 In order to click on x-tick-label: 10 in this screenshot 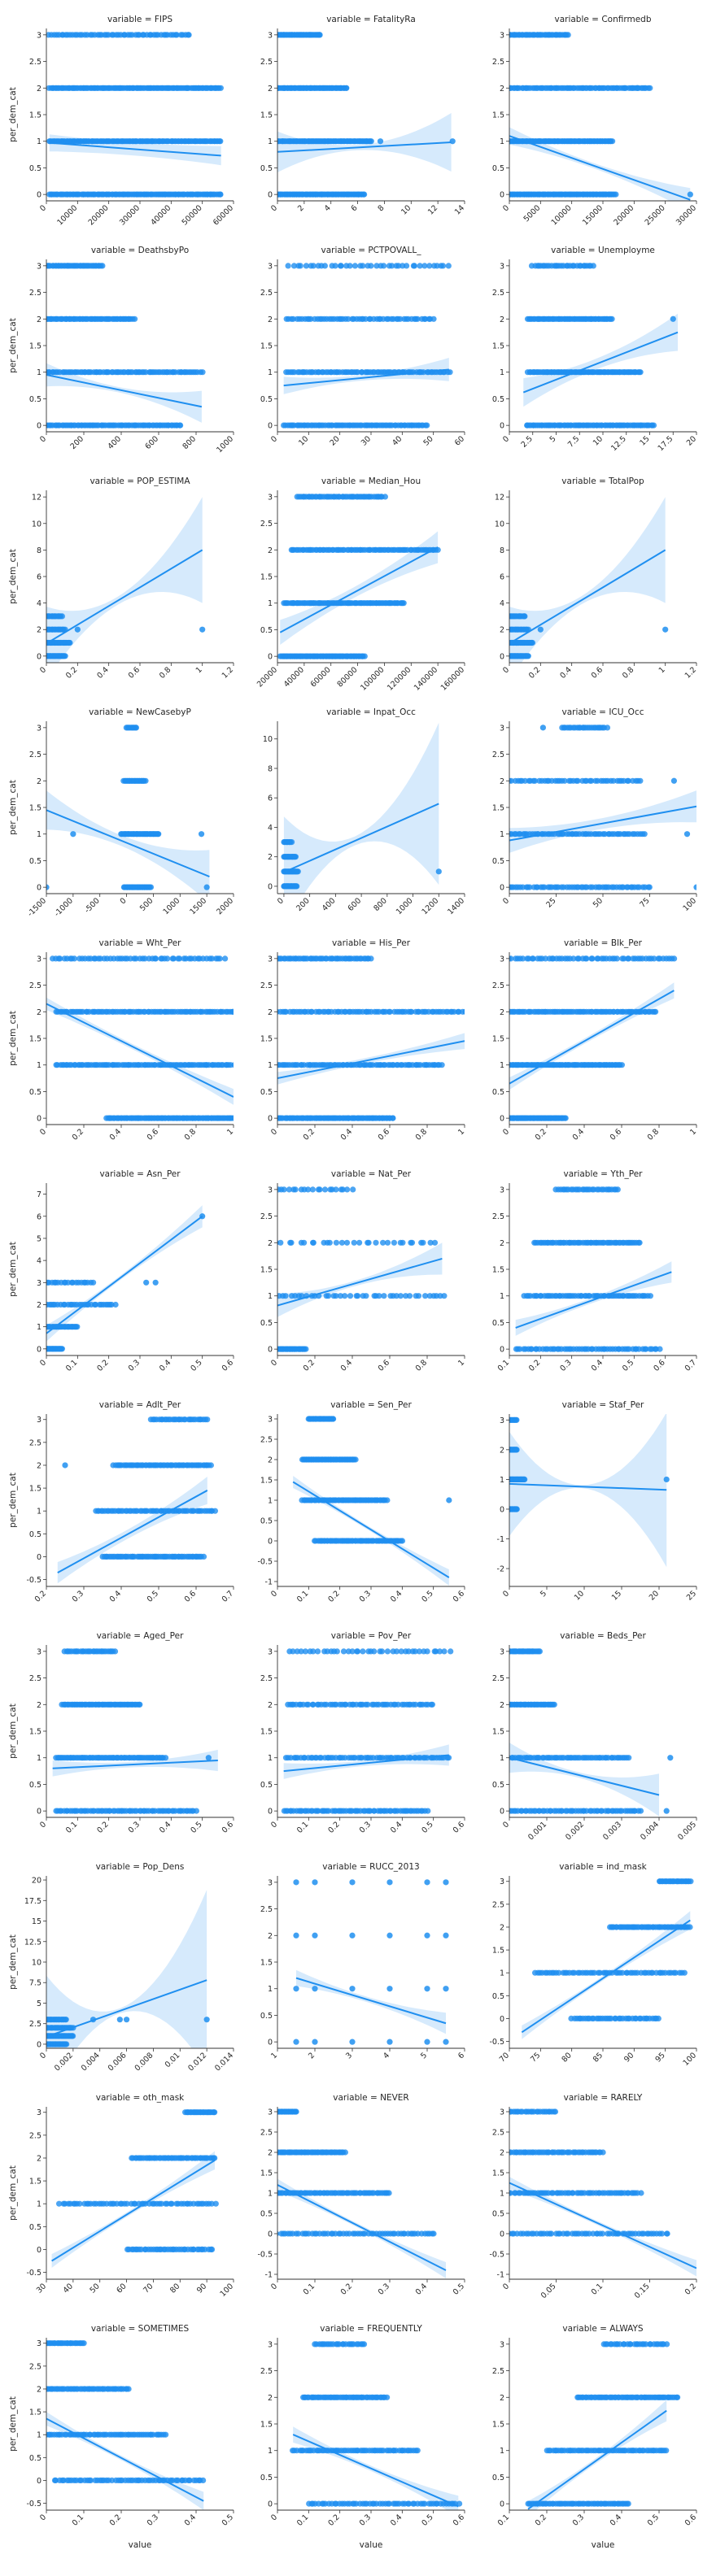, I will do `click(407, 209)`.